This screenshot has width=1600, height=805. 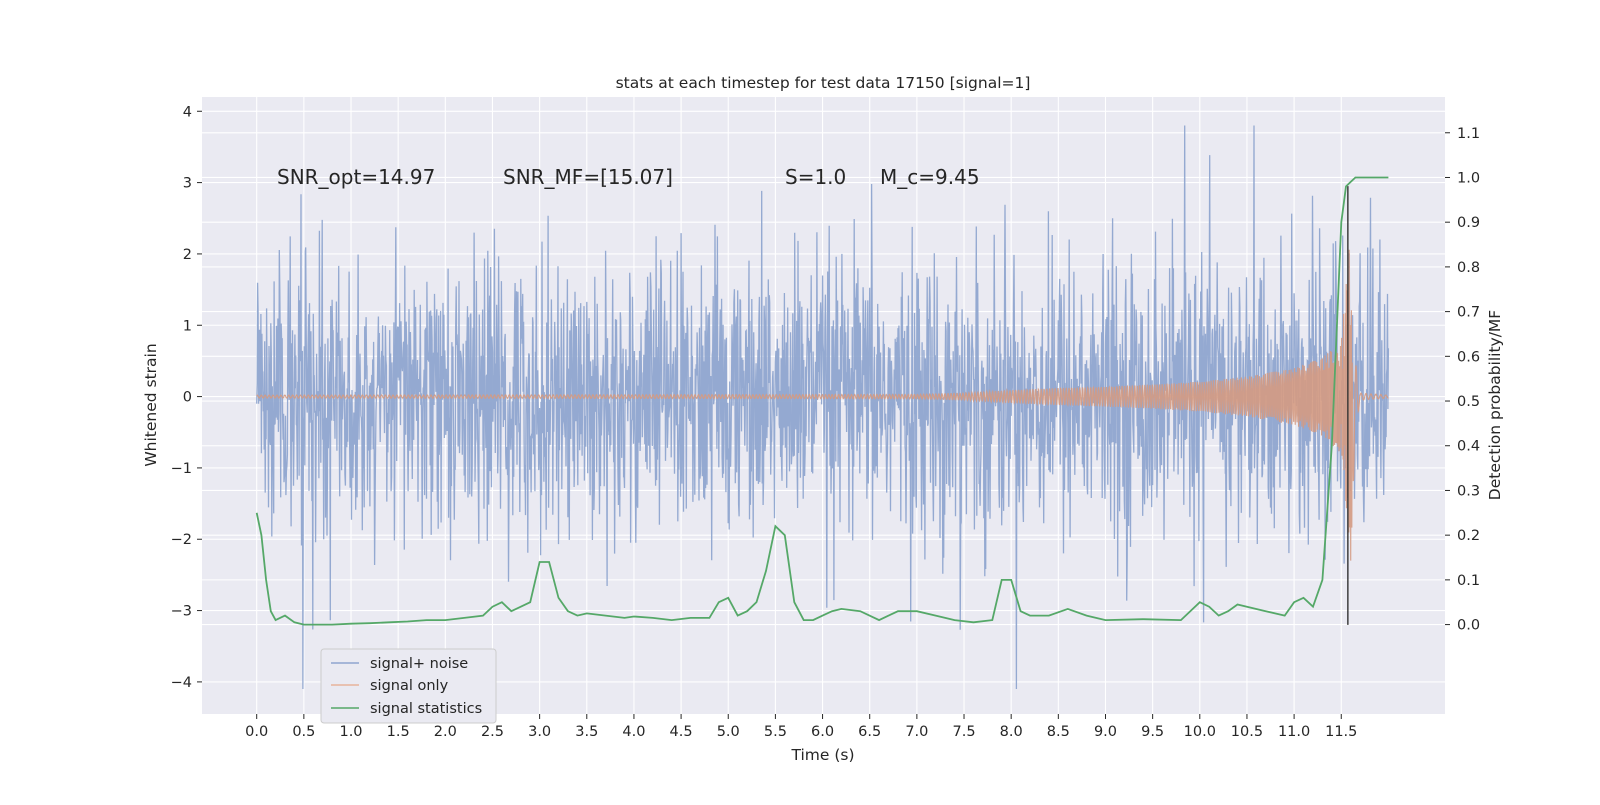 I want to click on y-tick-label-left: 4, so click(x=187, y=112).